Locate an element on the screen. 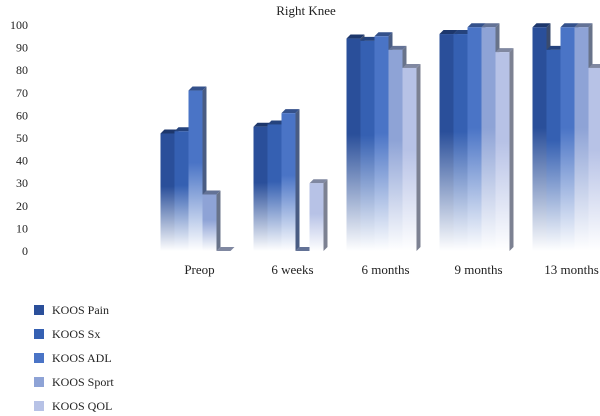 The width and height of the screenshot is (600, 416). legend-item: KOOS Pain is located at coordinates (71, 310).